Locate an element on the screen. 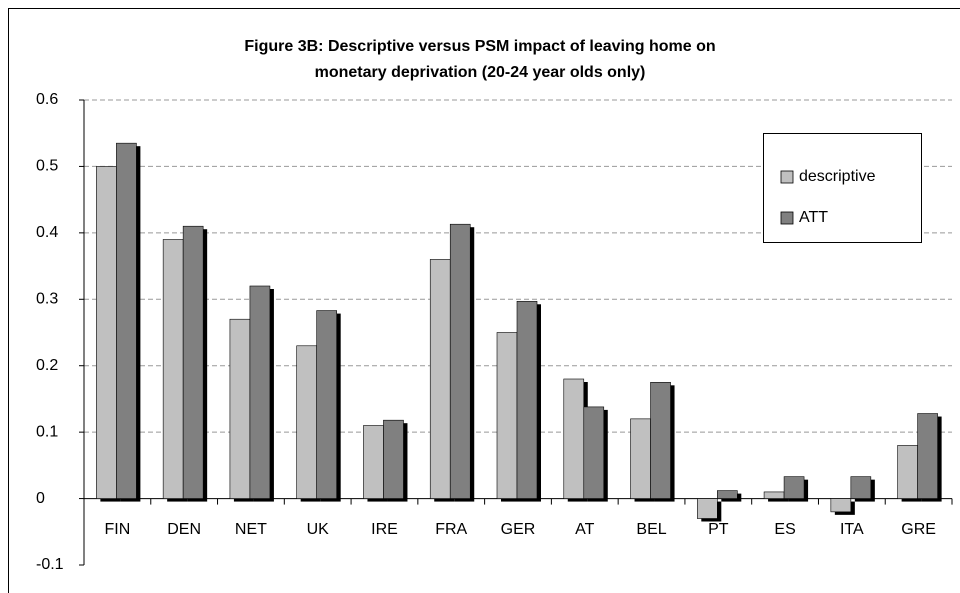  y-tick-label: 0.5 is located at coordinates (47, 166).